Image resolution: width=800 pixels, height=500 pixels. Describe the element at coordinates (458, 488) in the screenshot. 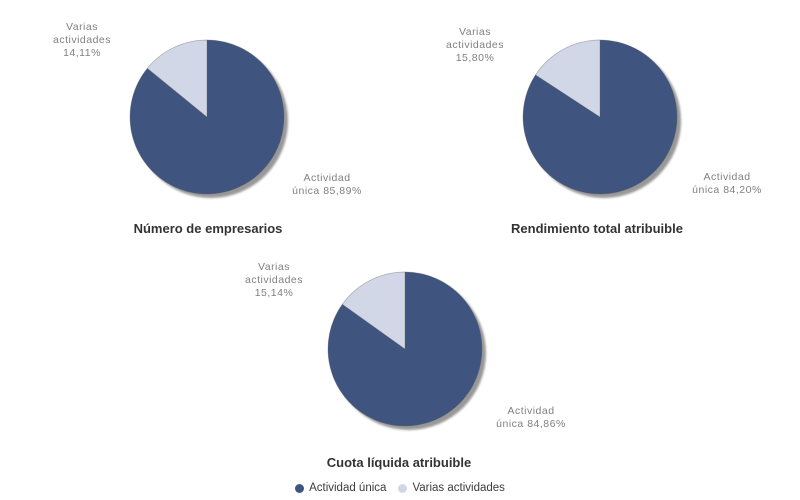

I see `legend-label: Varias actividades` at that location.